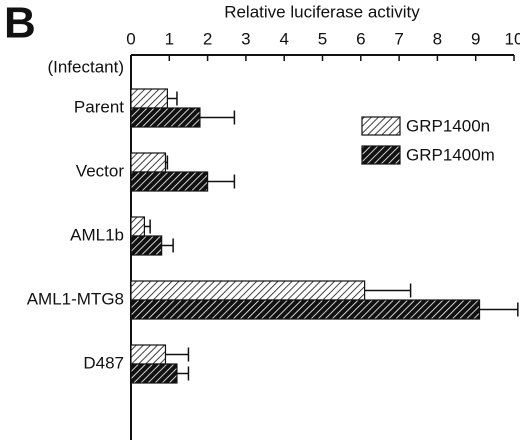  Describe the element at coordinates (398, 38) in the screenshot. I see `x-tick-label: 7` at that location.